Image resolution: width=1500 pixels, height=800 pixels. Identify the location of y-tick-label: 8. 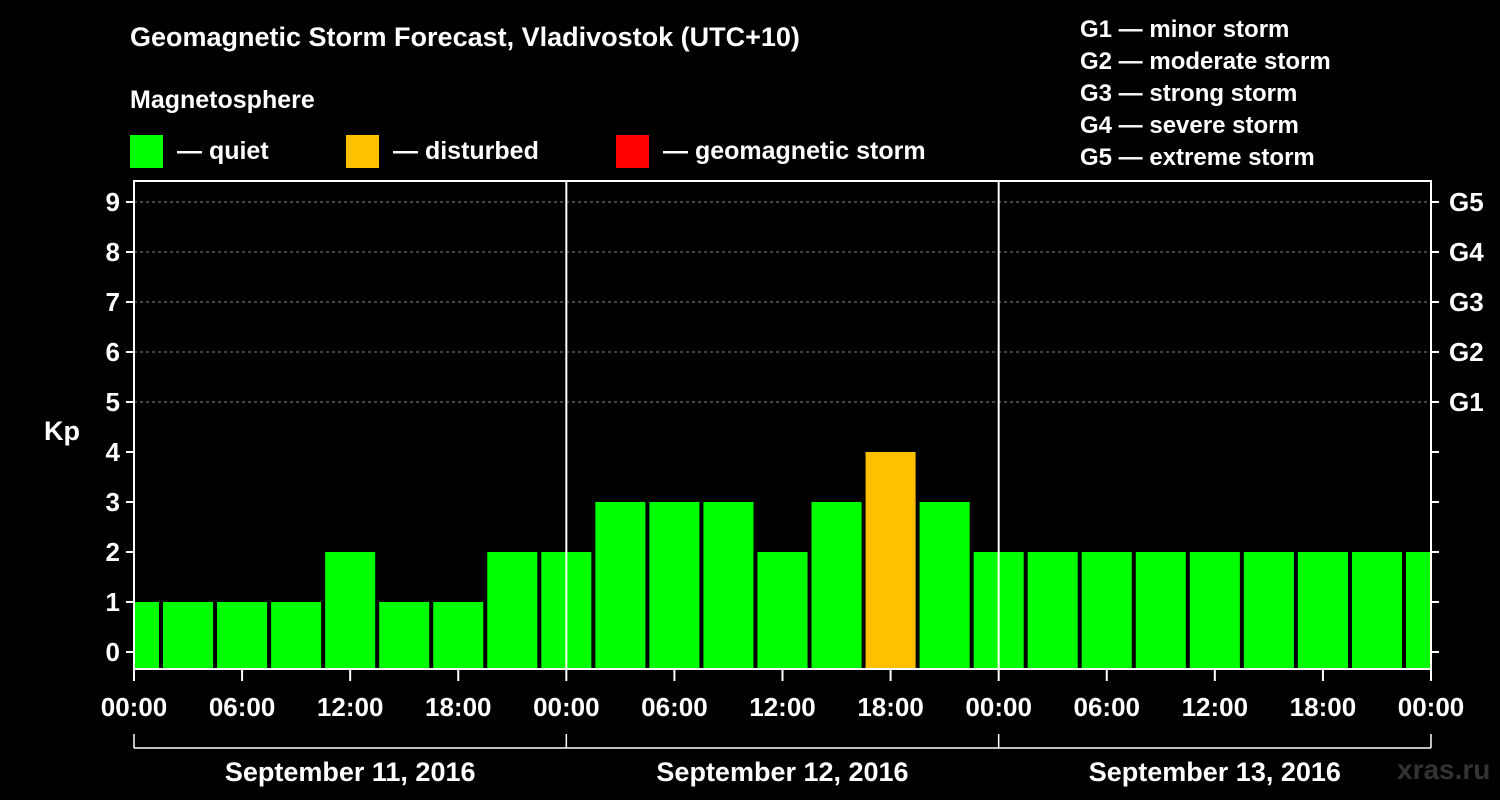
(113, 252).